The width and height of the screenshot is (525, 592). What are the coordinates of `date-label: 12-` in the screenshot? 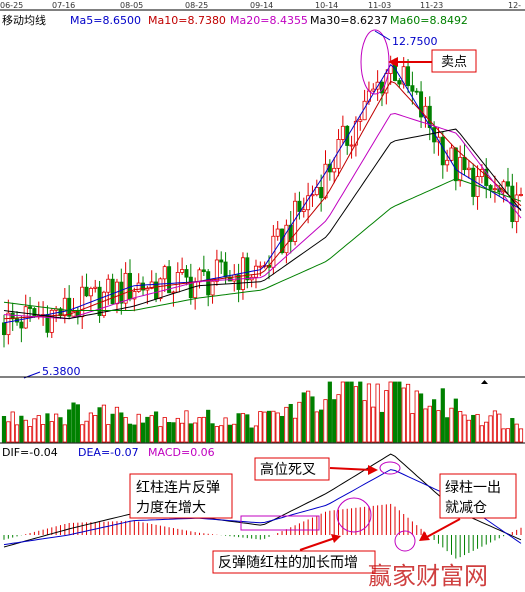 It's located at (514, 5).